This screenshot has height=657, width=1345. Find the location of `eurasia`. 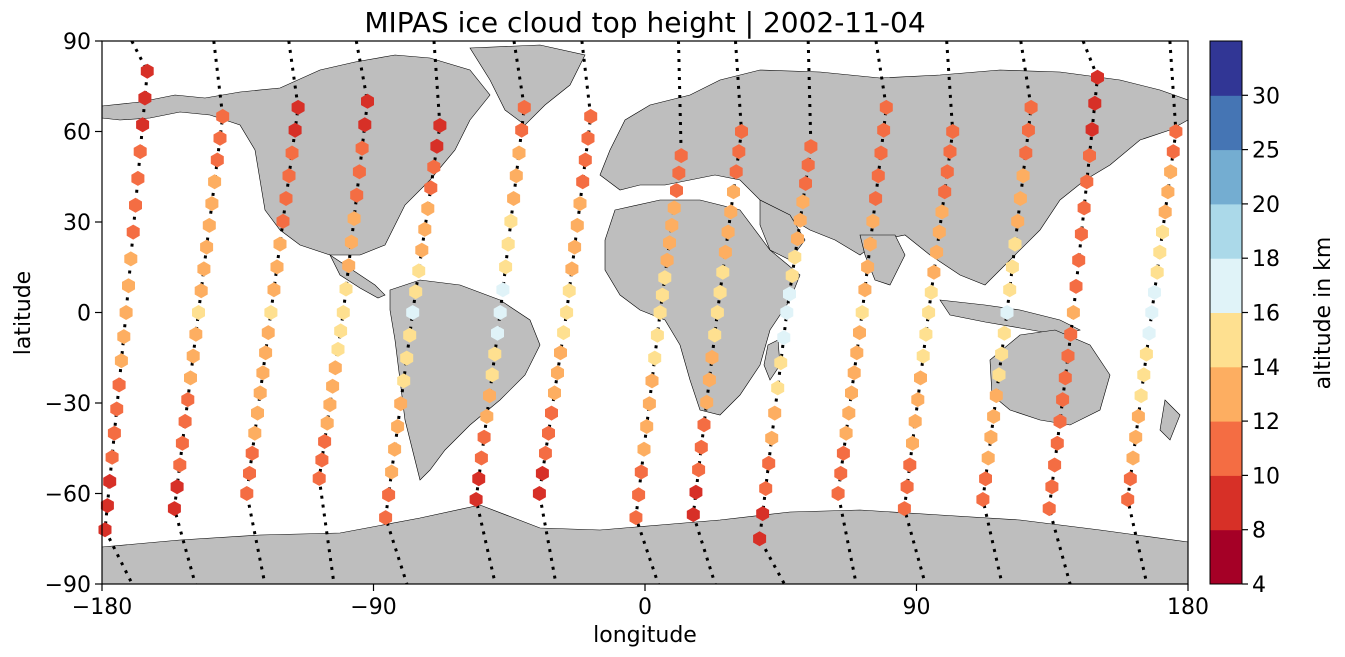

eurasia is located at coordinates (894, 177).